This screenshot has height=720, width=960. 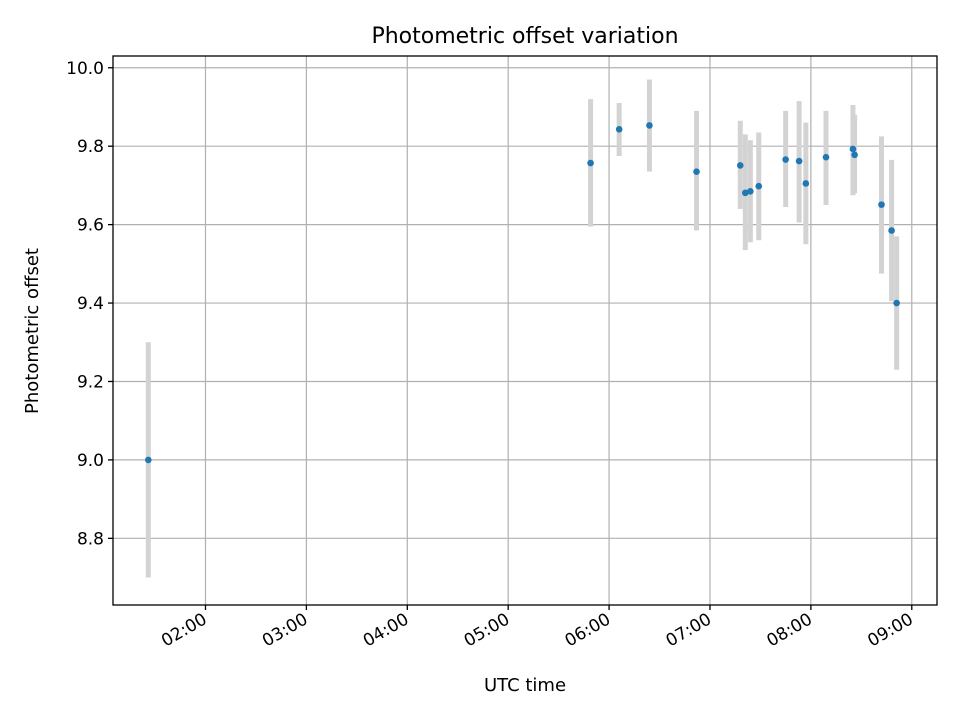 What do you see at coordinates (789, 630) in the screenshot?
I see `x-tick-label: 08:00` at bounding box center [789, 630].